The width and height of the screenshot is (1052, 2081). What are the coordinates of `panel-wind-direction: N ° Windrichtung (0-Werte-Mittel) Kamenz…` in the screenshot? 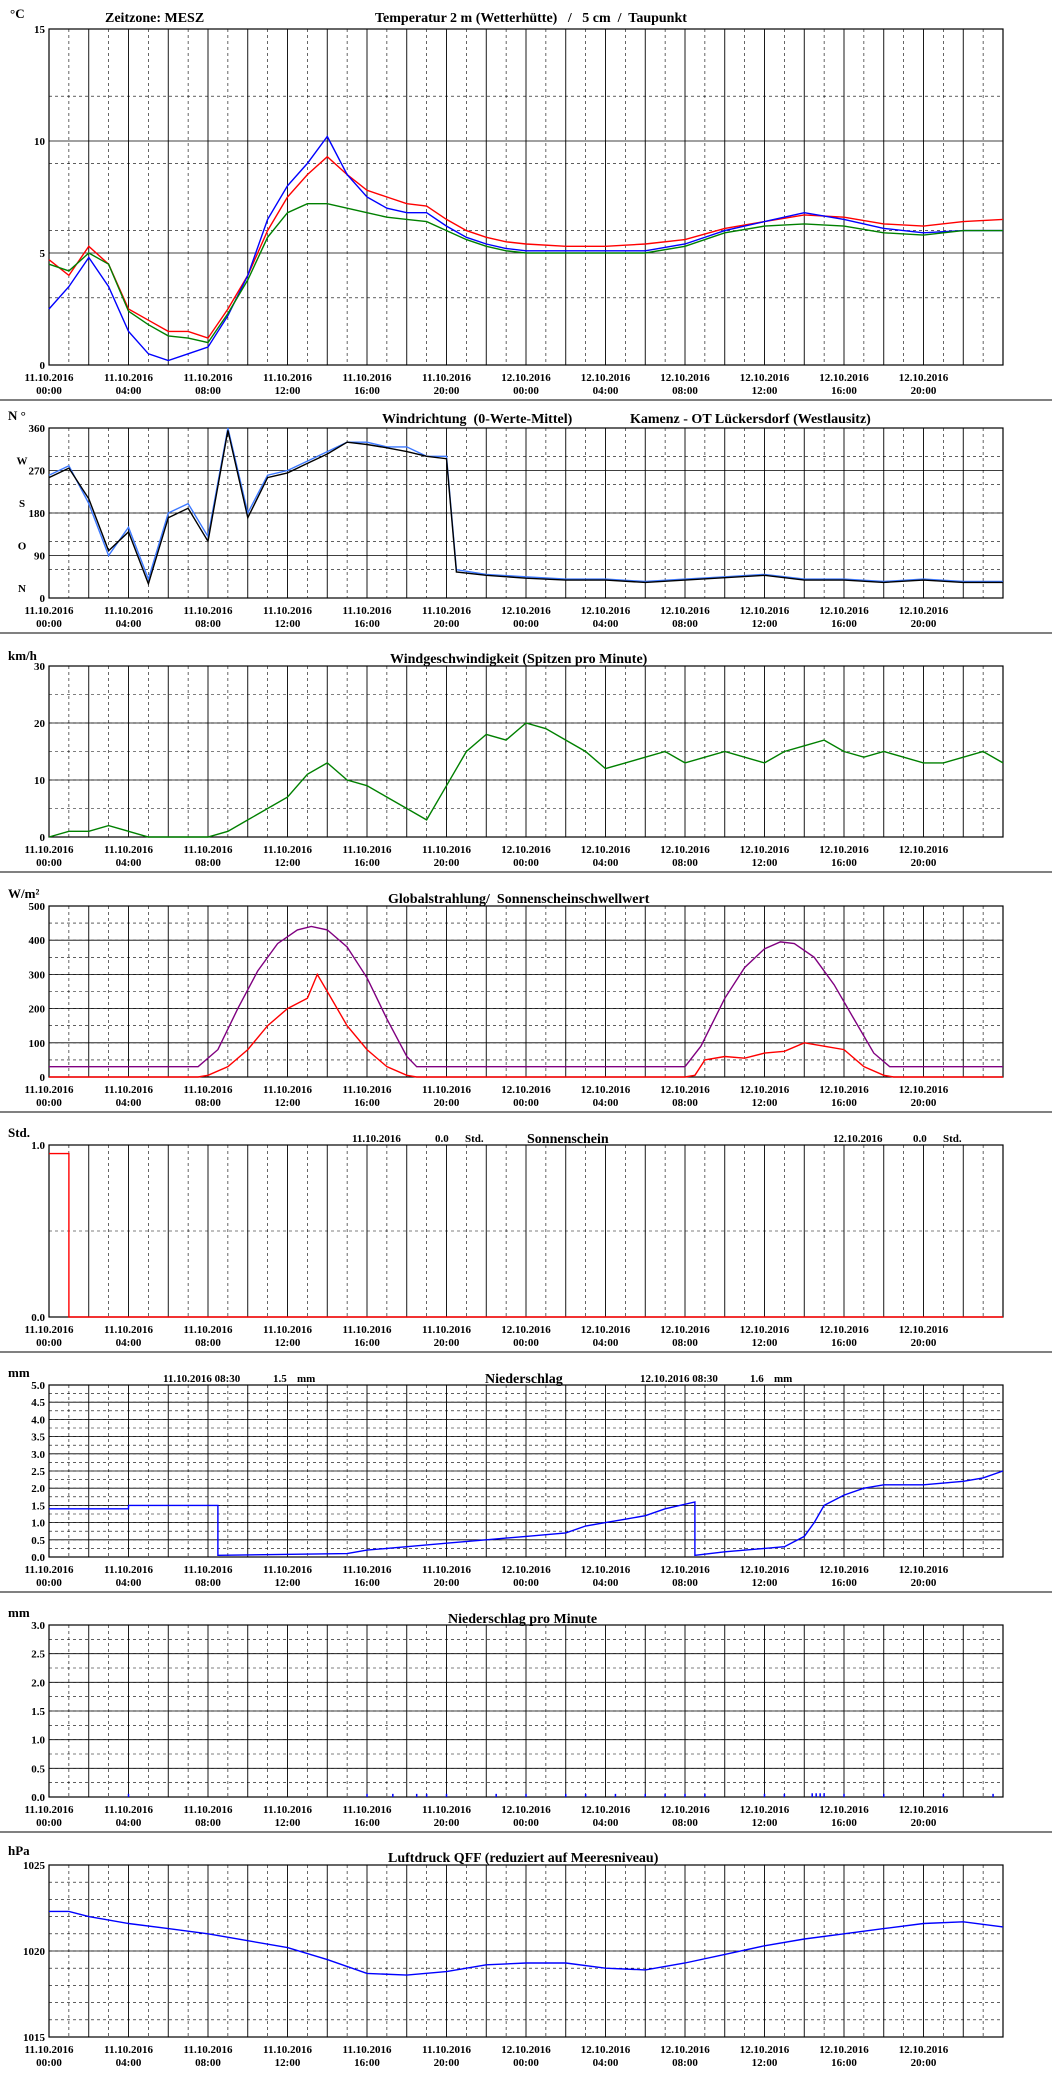 It's located at (526, 521).